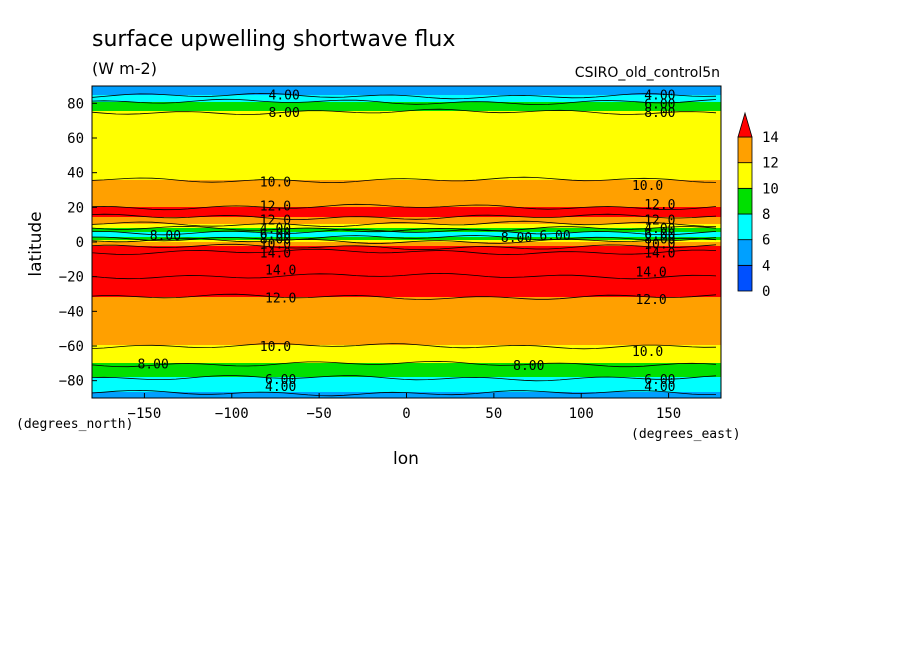 This screenshot has width=904, height=654. Describe the element at coordinates (78, 243) in the screenshot. I see `y-axis: 80 60 40 20 0 −20 −40 −60 −80` at that location.